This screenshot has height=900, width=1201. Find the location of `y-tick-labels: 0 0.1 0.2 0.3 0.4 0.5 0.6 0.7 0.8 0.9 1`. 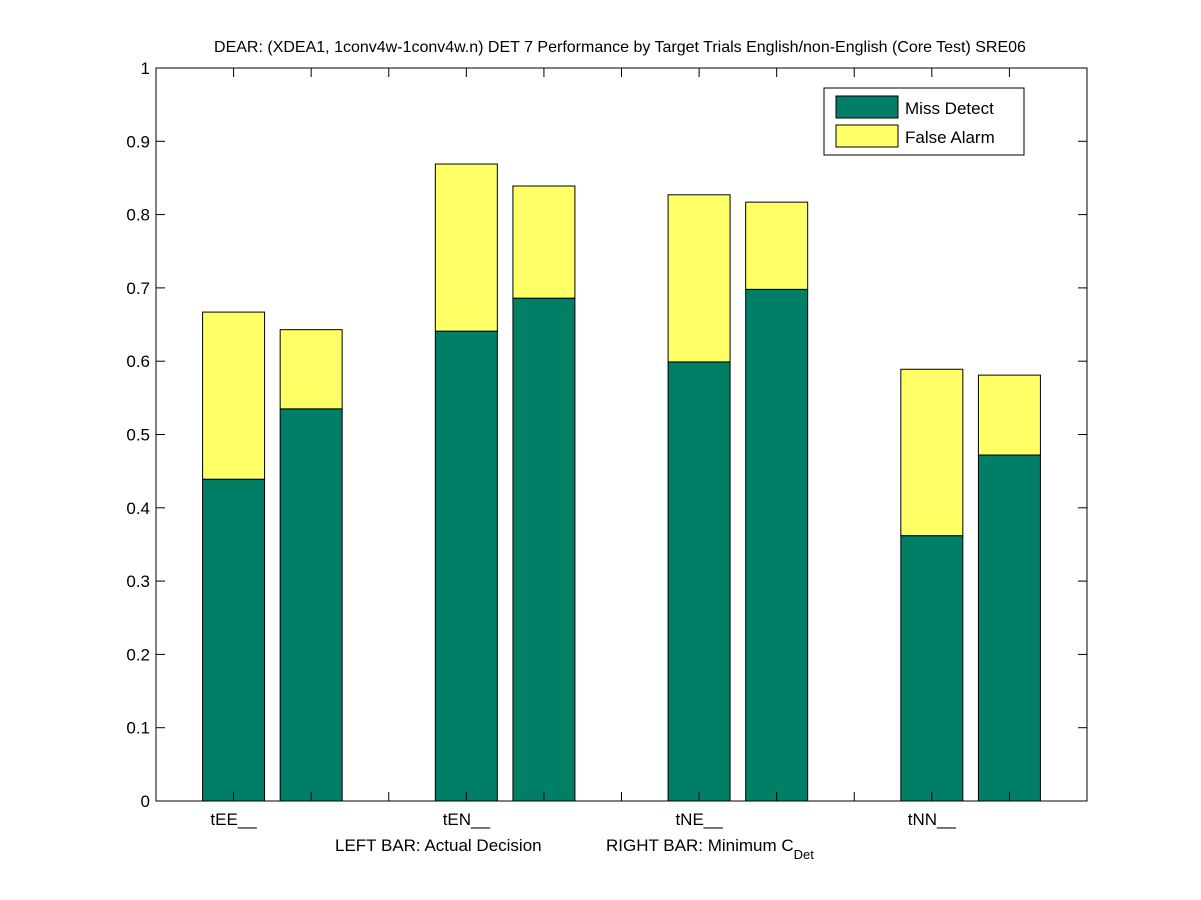

y-tick-labels: 0 0.1 0.2 0.3 0.4 0.5 0.6 0.7 0.8 0.9 1 is located at coordinates (138, 435).